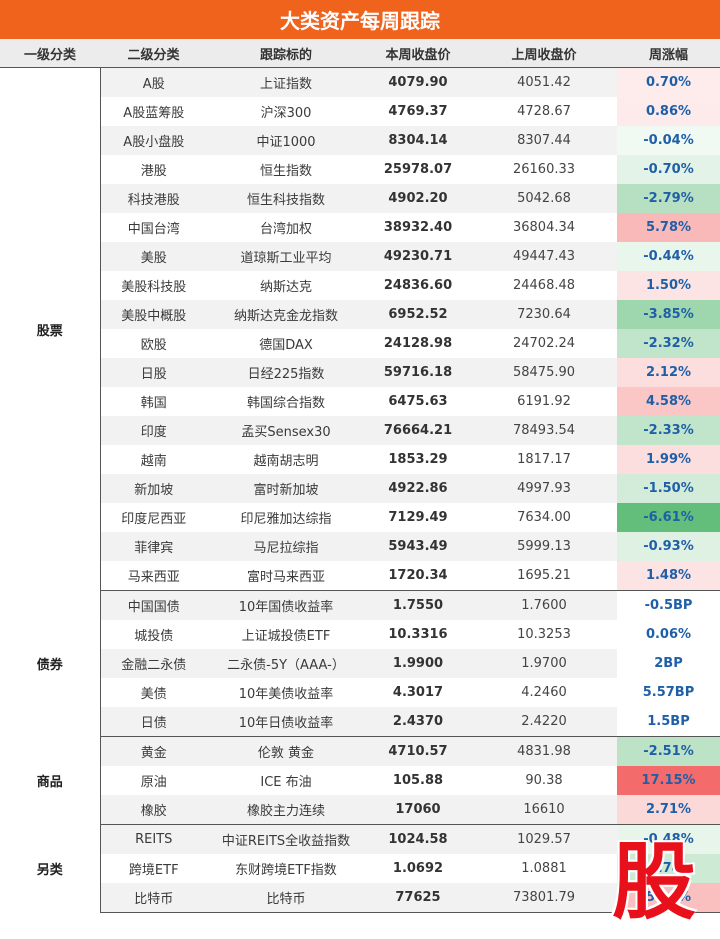  What do you see at coordinates (544, 868) in the screenshot?
I see `last-week-close: 1.0881` at bounding box center [544, 868].